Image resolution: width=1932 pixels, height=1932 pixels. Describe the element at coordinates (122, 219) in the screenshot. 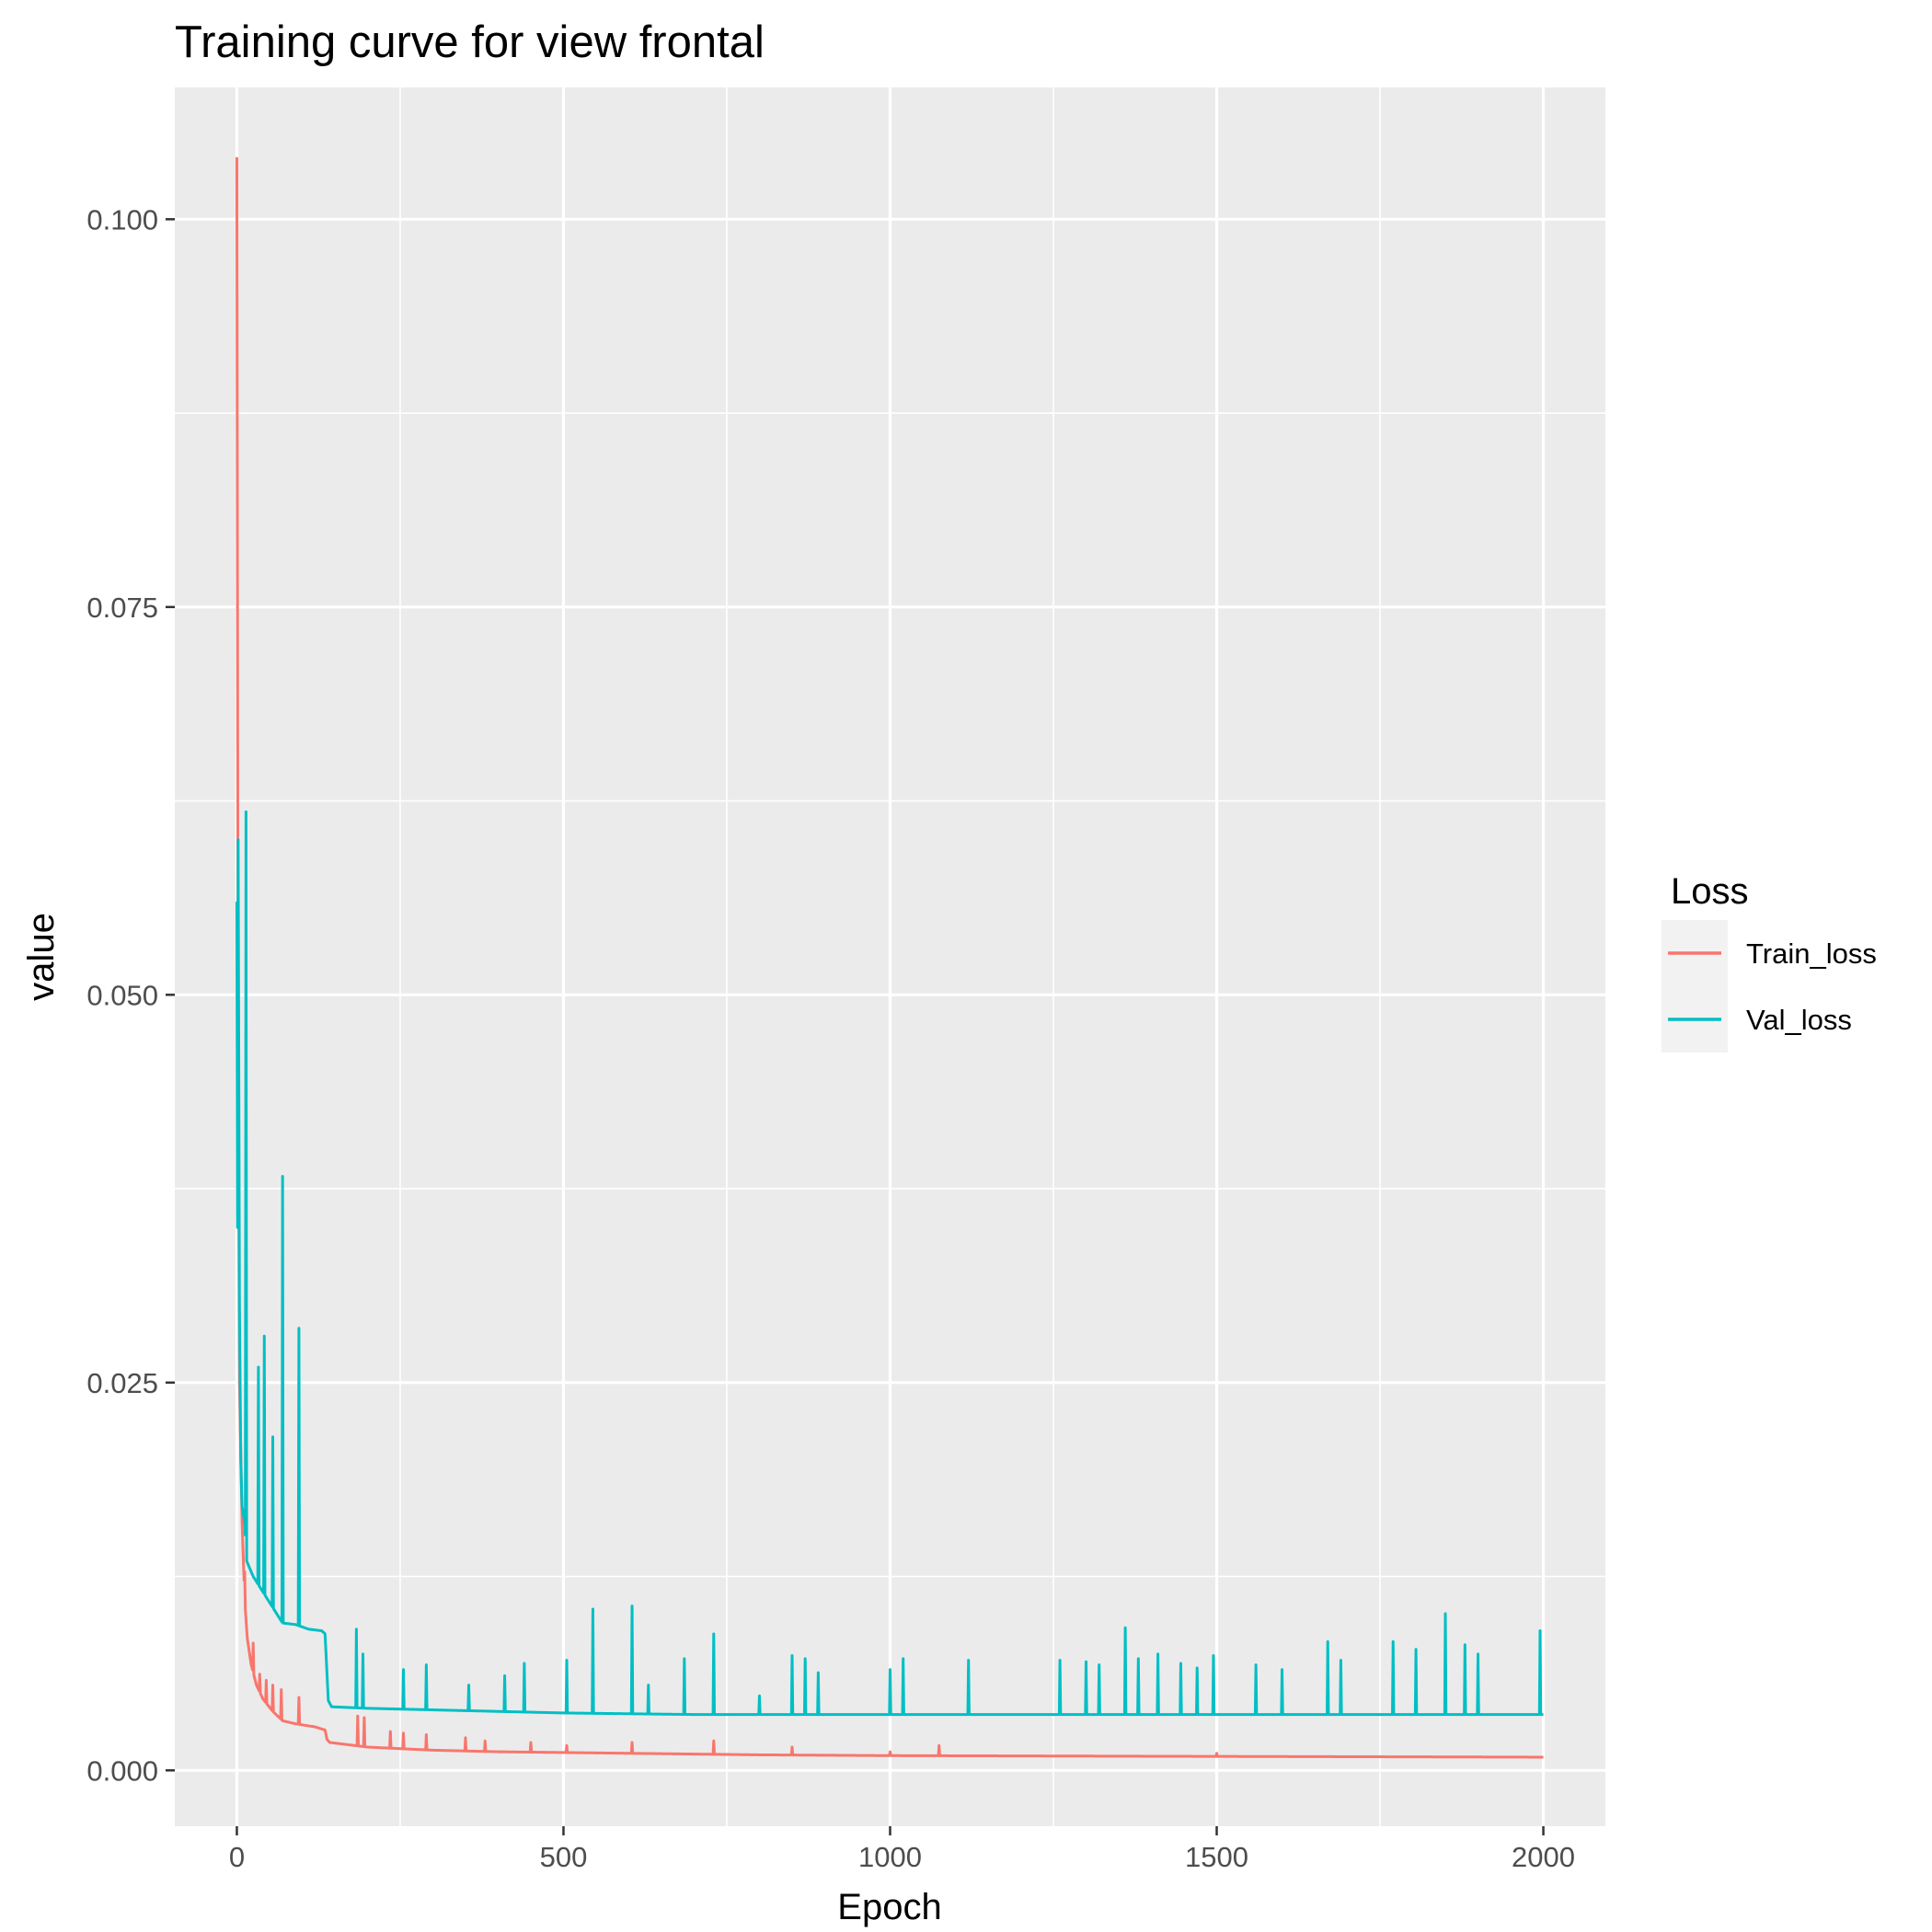

I see `y-tick-label-4: 0.100` at that location.